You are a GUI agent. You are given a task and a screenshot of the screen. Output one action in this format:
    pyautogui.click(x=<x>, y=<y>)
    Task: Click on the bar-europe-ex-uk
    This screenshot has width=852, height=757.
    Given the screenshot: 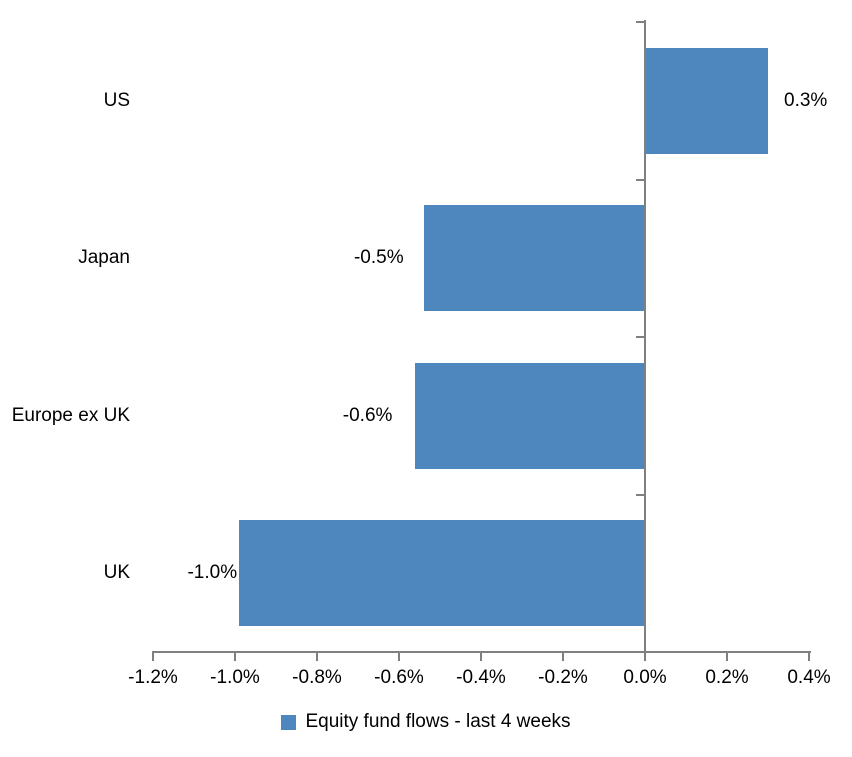 What is the action you would take?
    pyautogui.click(x=530, y=415)
    